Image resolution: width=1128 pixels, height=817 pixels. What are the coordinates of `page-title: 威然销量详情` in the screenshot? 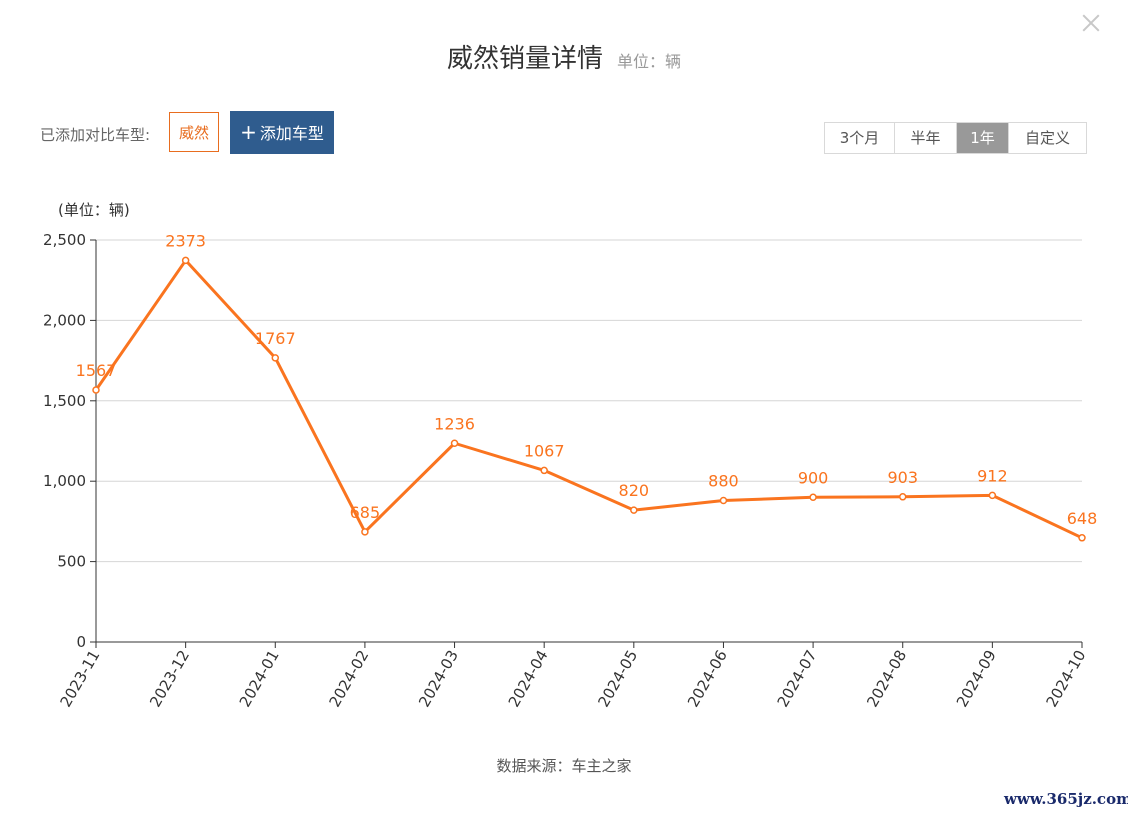 It's located at (524, 59).